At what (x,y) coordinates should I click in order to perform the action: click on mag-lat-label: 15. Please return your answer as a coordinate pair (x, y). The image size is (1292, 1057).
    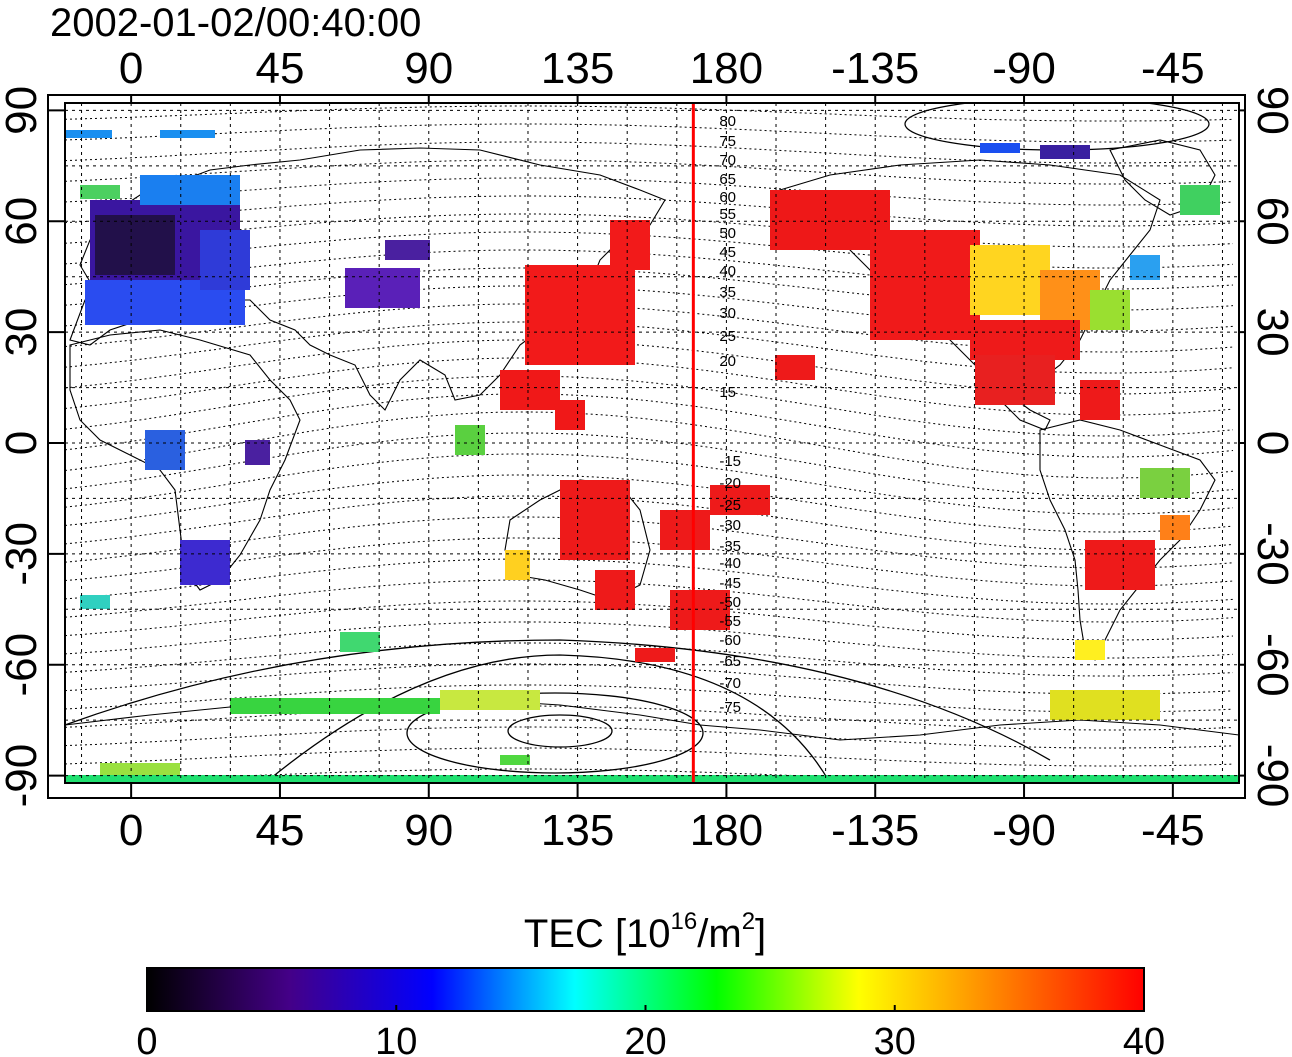
    Looking at the image, I should click on (727, 392).